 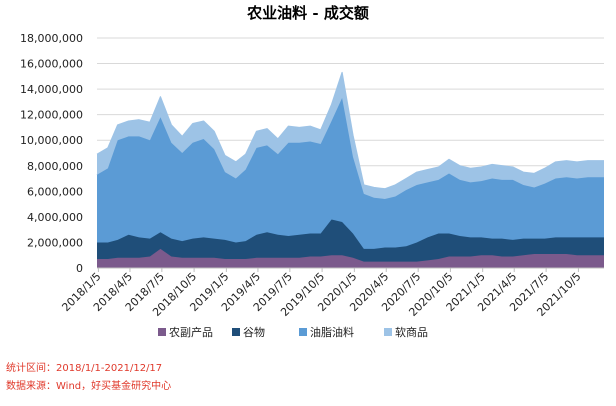 I want to click on y-tick-label: 0, so click(x=79, y=268).